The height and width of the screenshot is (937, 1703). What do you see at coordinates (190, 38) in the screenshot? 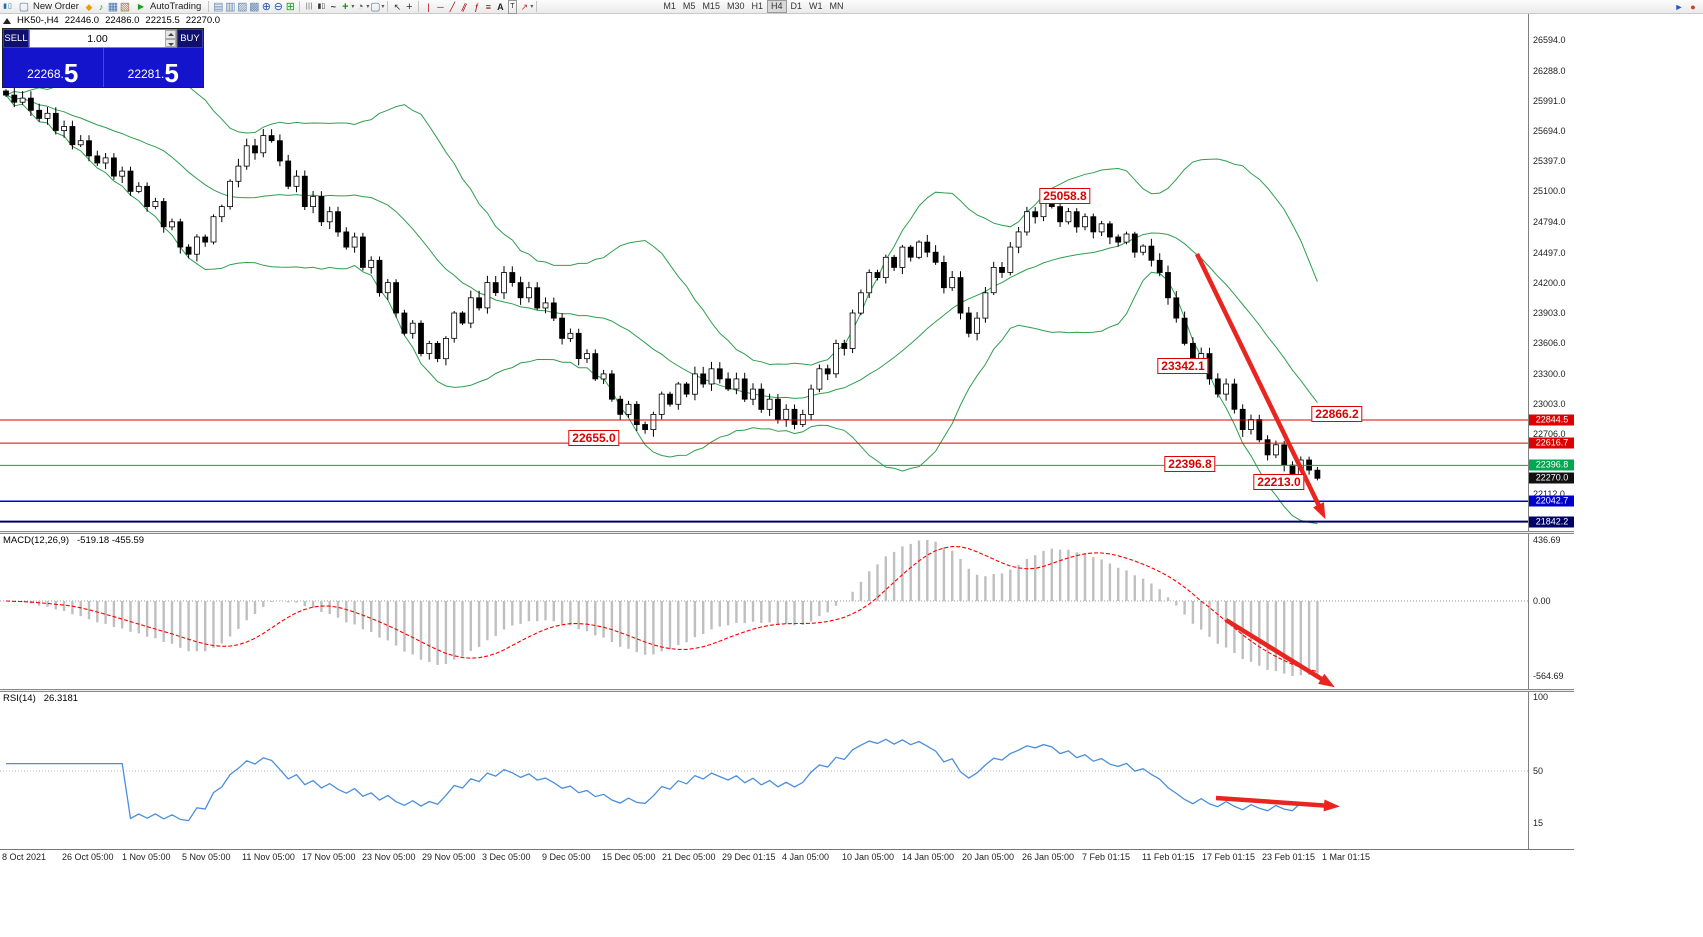
I see `buy-button: BUY` at bounding box center [190, 38].